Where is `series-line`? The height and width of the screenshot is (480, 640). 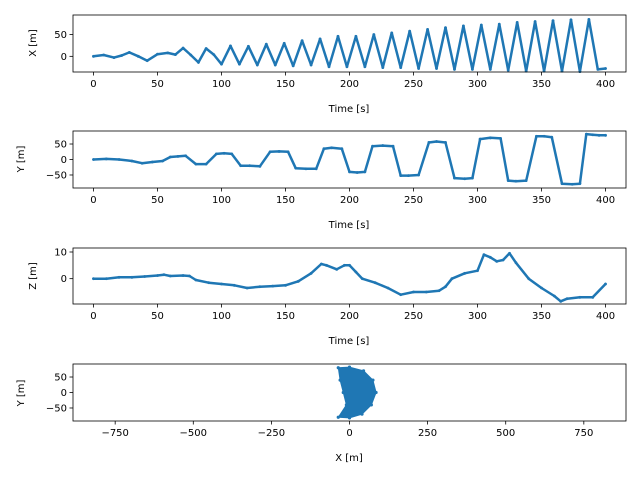 series-line is located at coordinates (349, 159).